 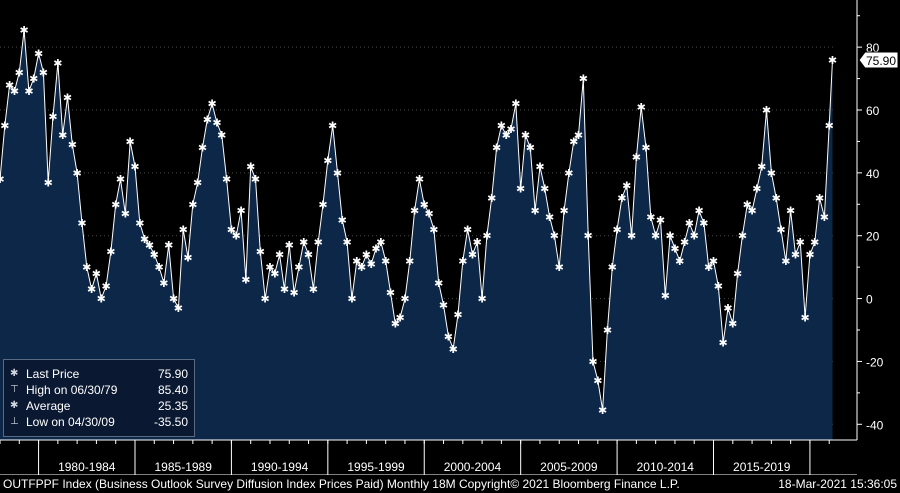 What do you see at coordinates (873, 237) in the screenshot?
I see `y-tick-label: 20` at bounding box center [873, 237].